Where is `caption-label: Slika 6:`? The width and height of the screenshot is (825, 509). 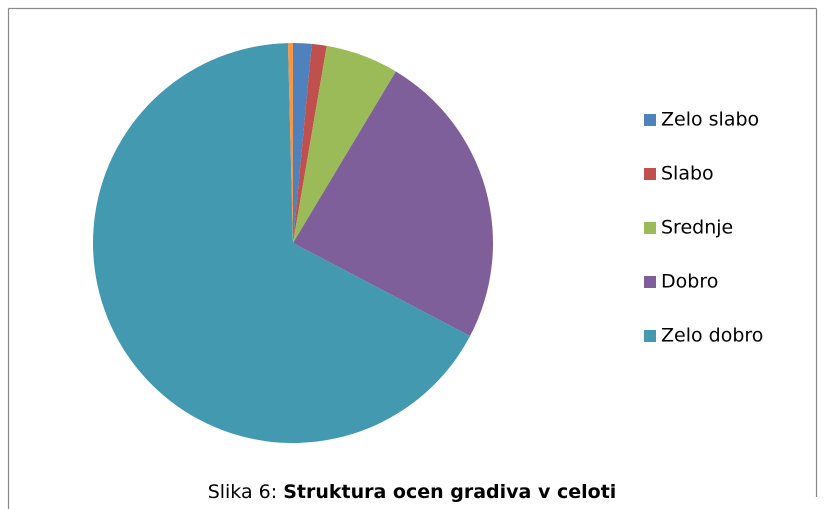 caption-label: Slika 6: is located at coordinates (242, 492).